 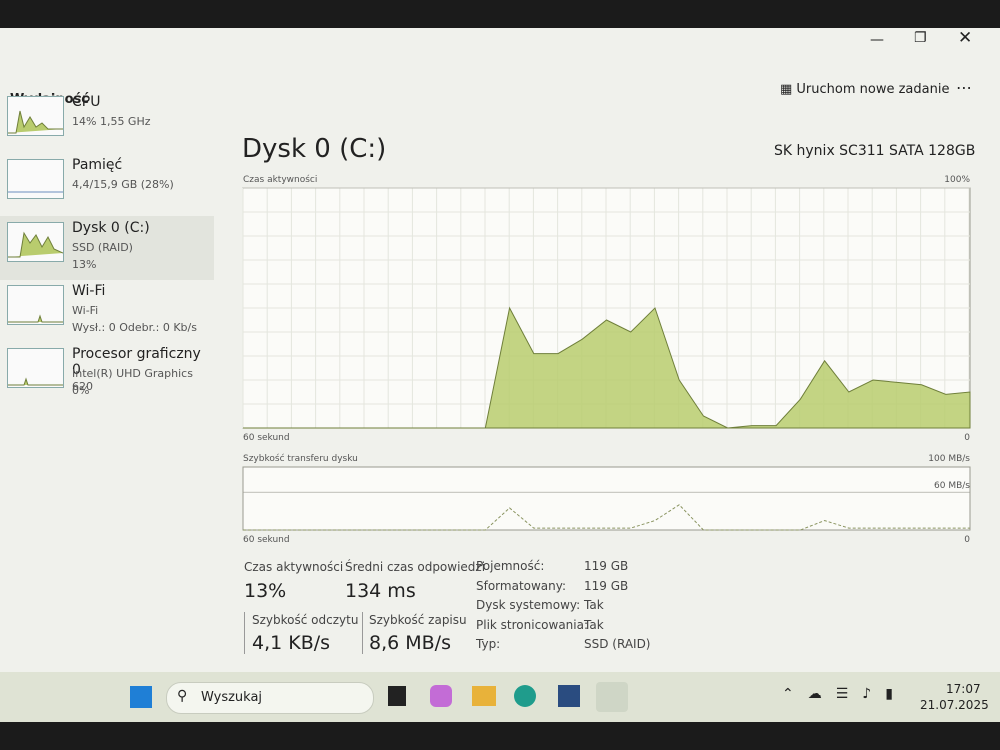 I want to click on y-tick-label: 100 MB/s, so click(x=949, y=459).